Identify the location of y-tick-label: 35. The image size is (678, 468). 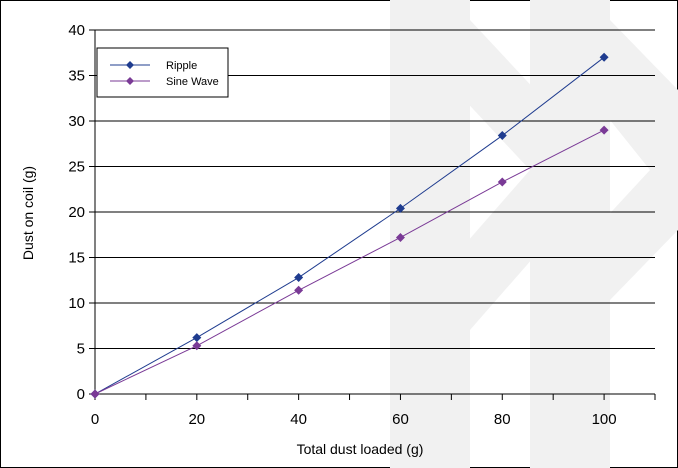
(76, 76).